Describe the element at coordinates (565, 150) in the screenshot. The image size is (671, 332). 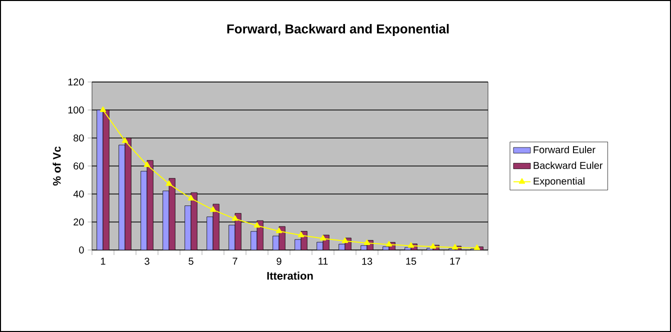
I see `legend-label: Forward Euler` at that location.